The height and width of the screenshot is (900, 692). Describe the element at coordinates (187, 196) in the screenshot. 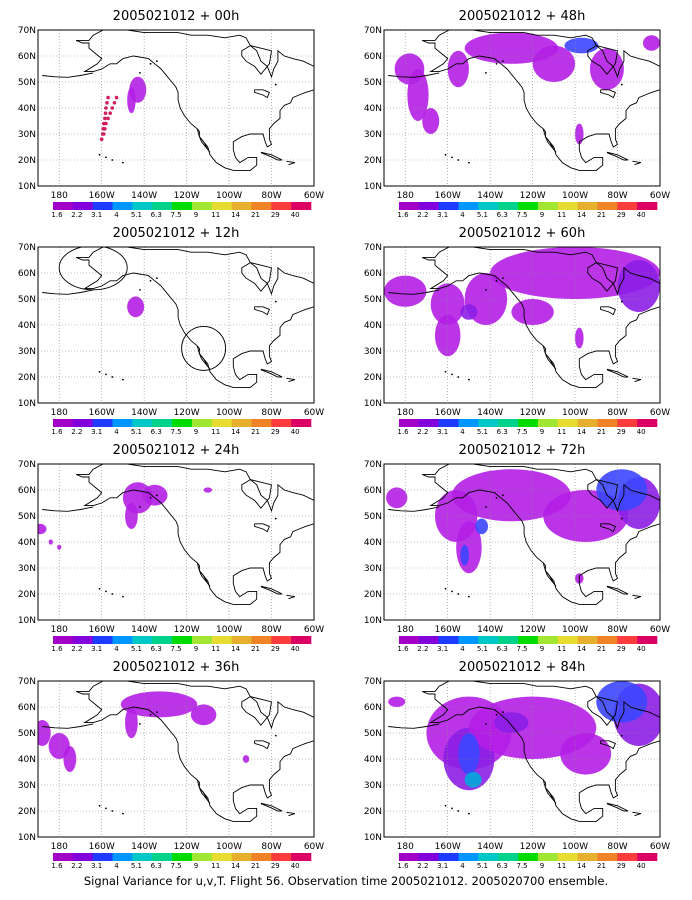

I see `x-tick-label: 120W` at that location.